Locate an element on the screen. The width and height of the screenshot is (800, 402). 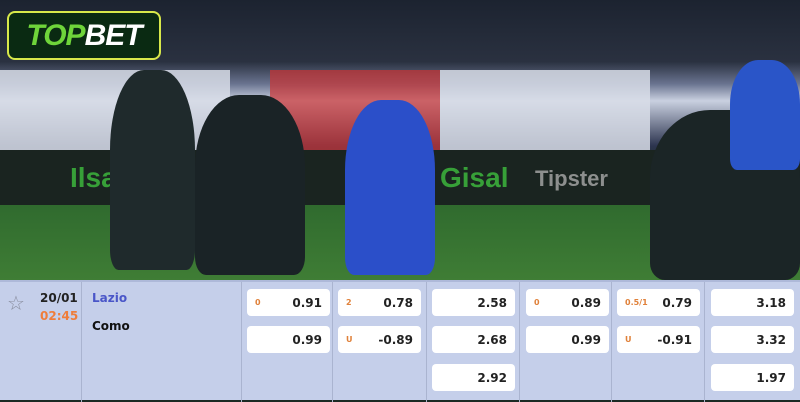
odds-value: 1.97 is located at coordinates (771, 377).